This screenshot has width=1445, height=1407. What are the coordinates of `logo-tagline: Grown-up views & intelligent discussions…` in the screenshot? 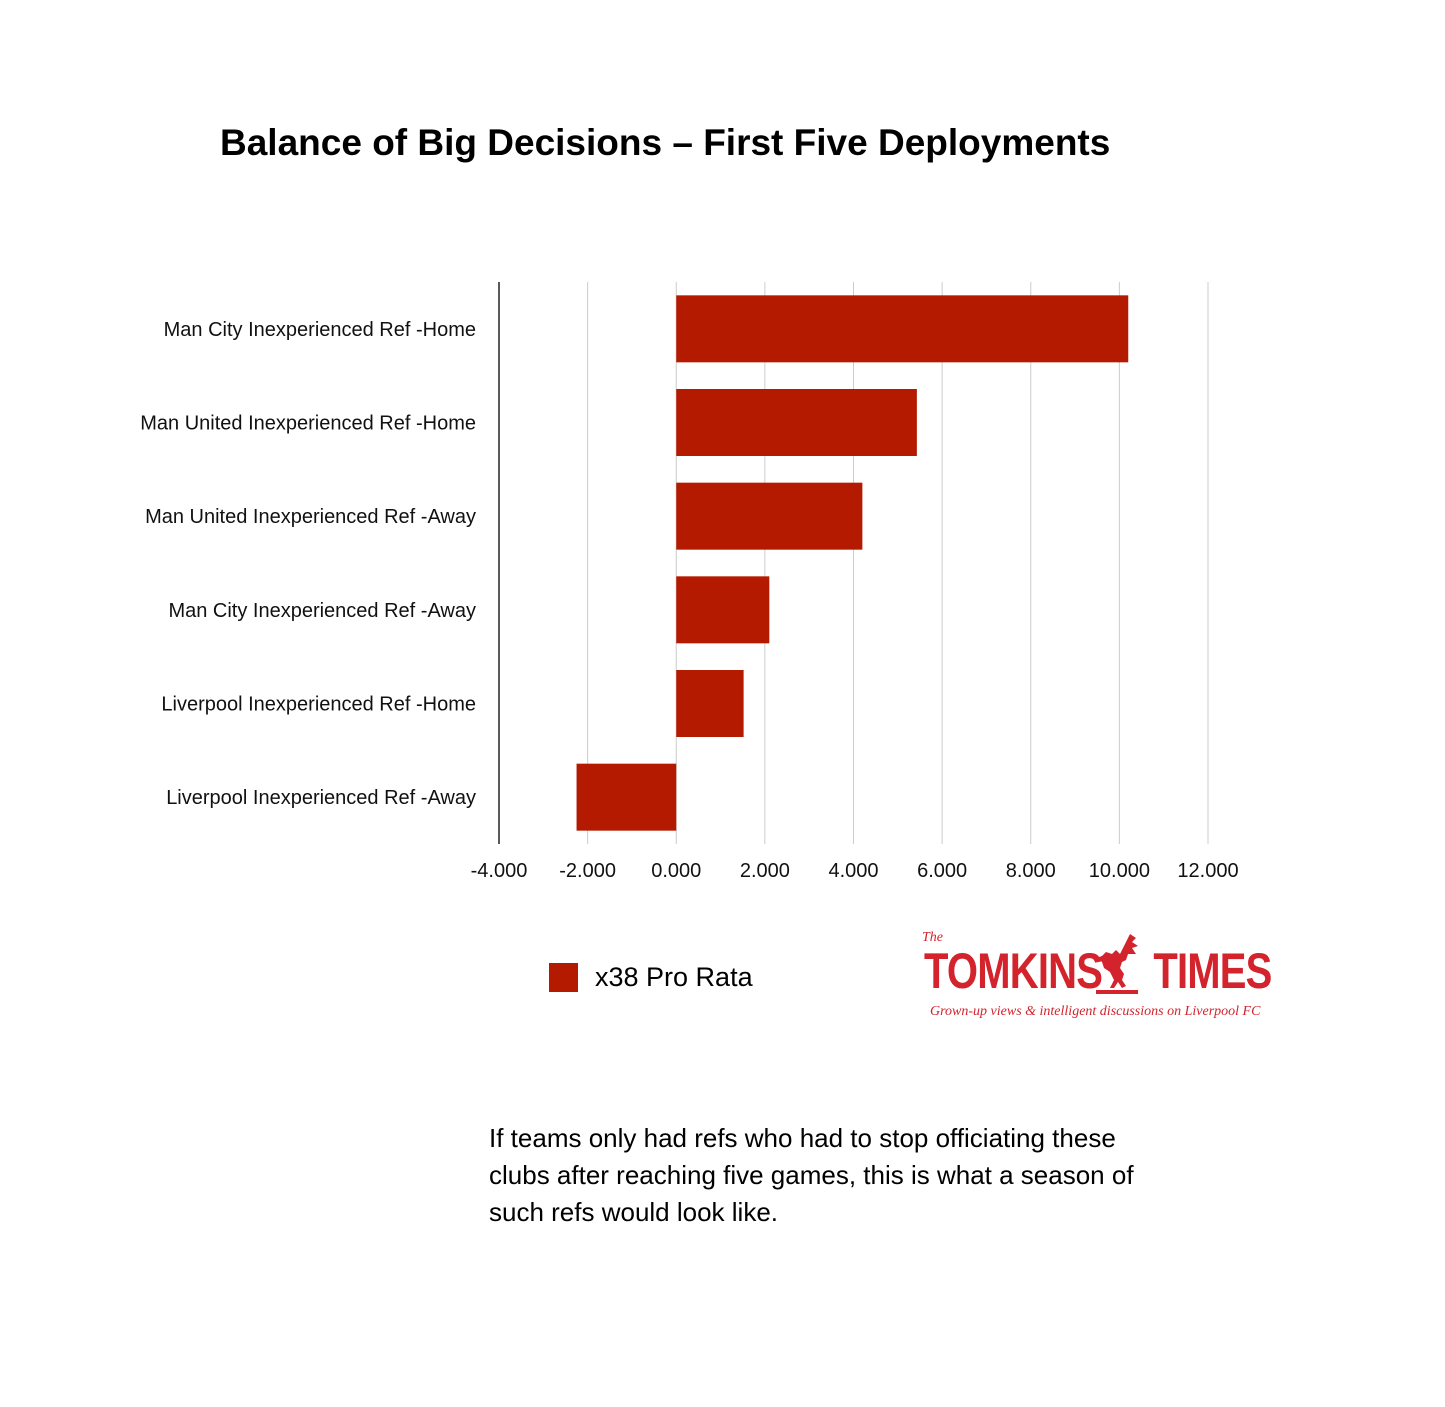 It's located at (1095, 1011).